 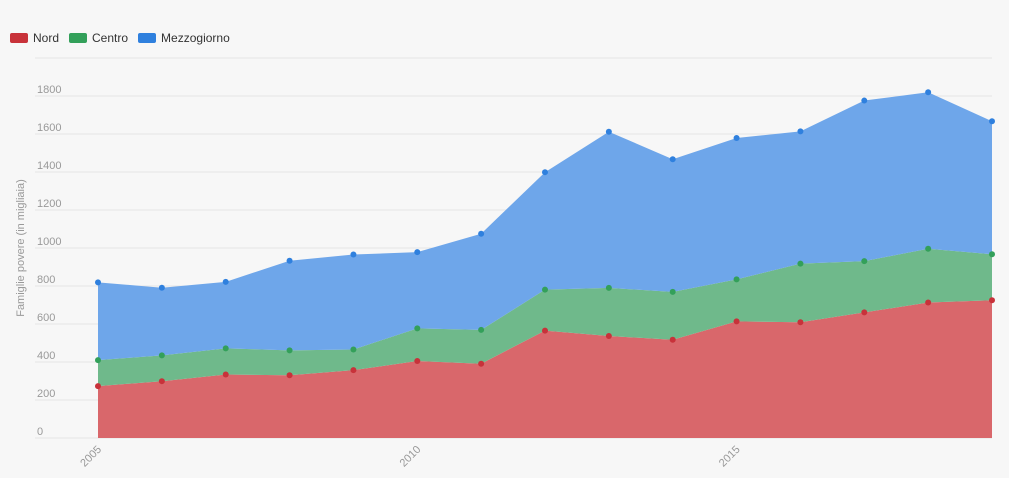 I want to click on legend-label-nord: Nord, so click(x=46, y=38).